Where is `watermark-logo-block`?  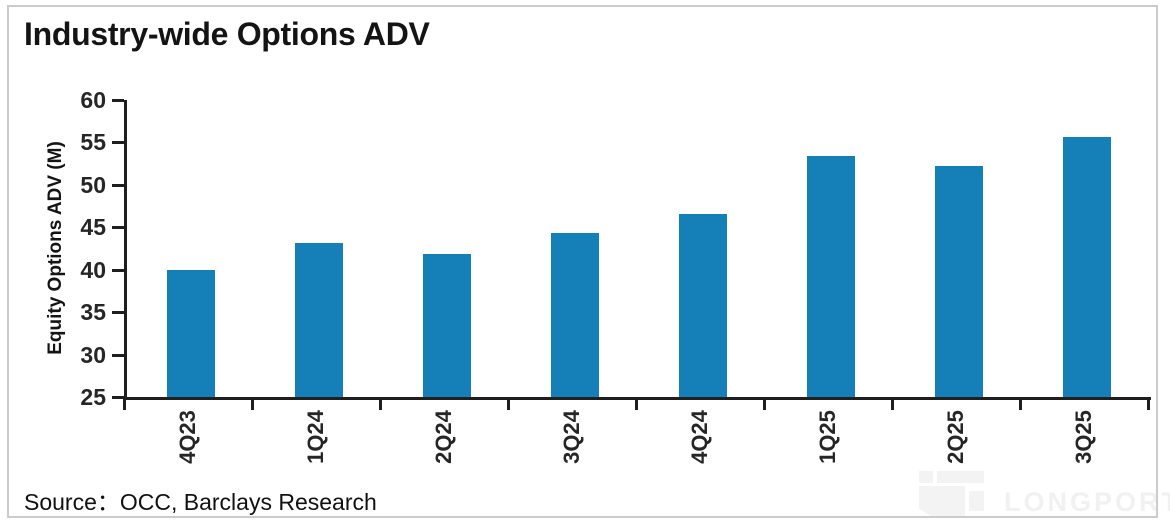
watermark-logo-block is located at coordinates (976, 501).